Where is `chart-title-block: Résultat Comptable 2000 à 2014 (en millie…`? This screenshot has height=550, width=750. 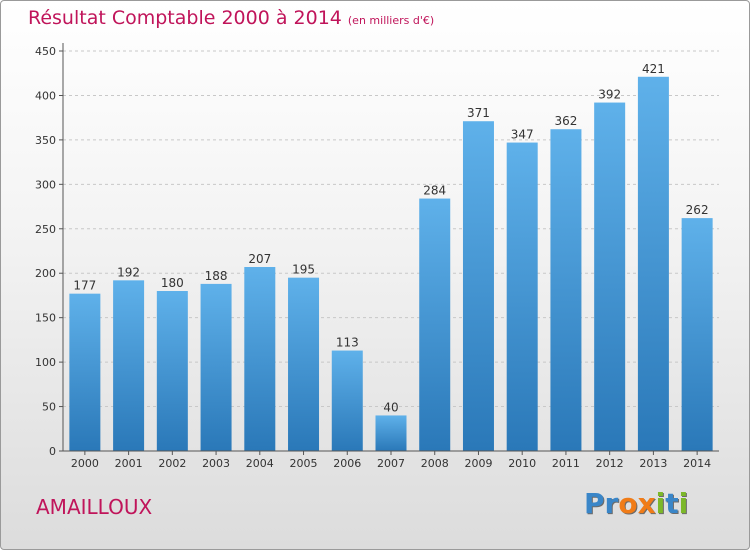
chart-title-block: Résultat Comptable 2000 à 2014 (en millie… is located at coordinates (231, 18).